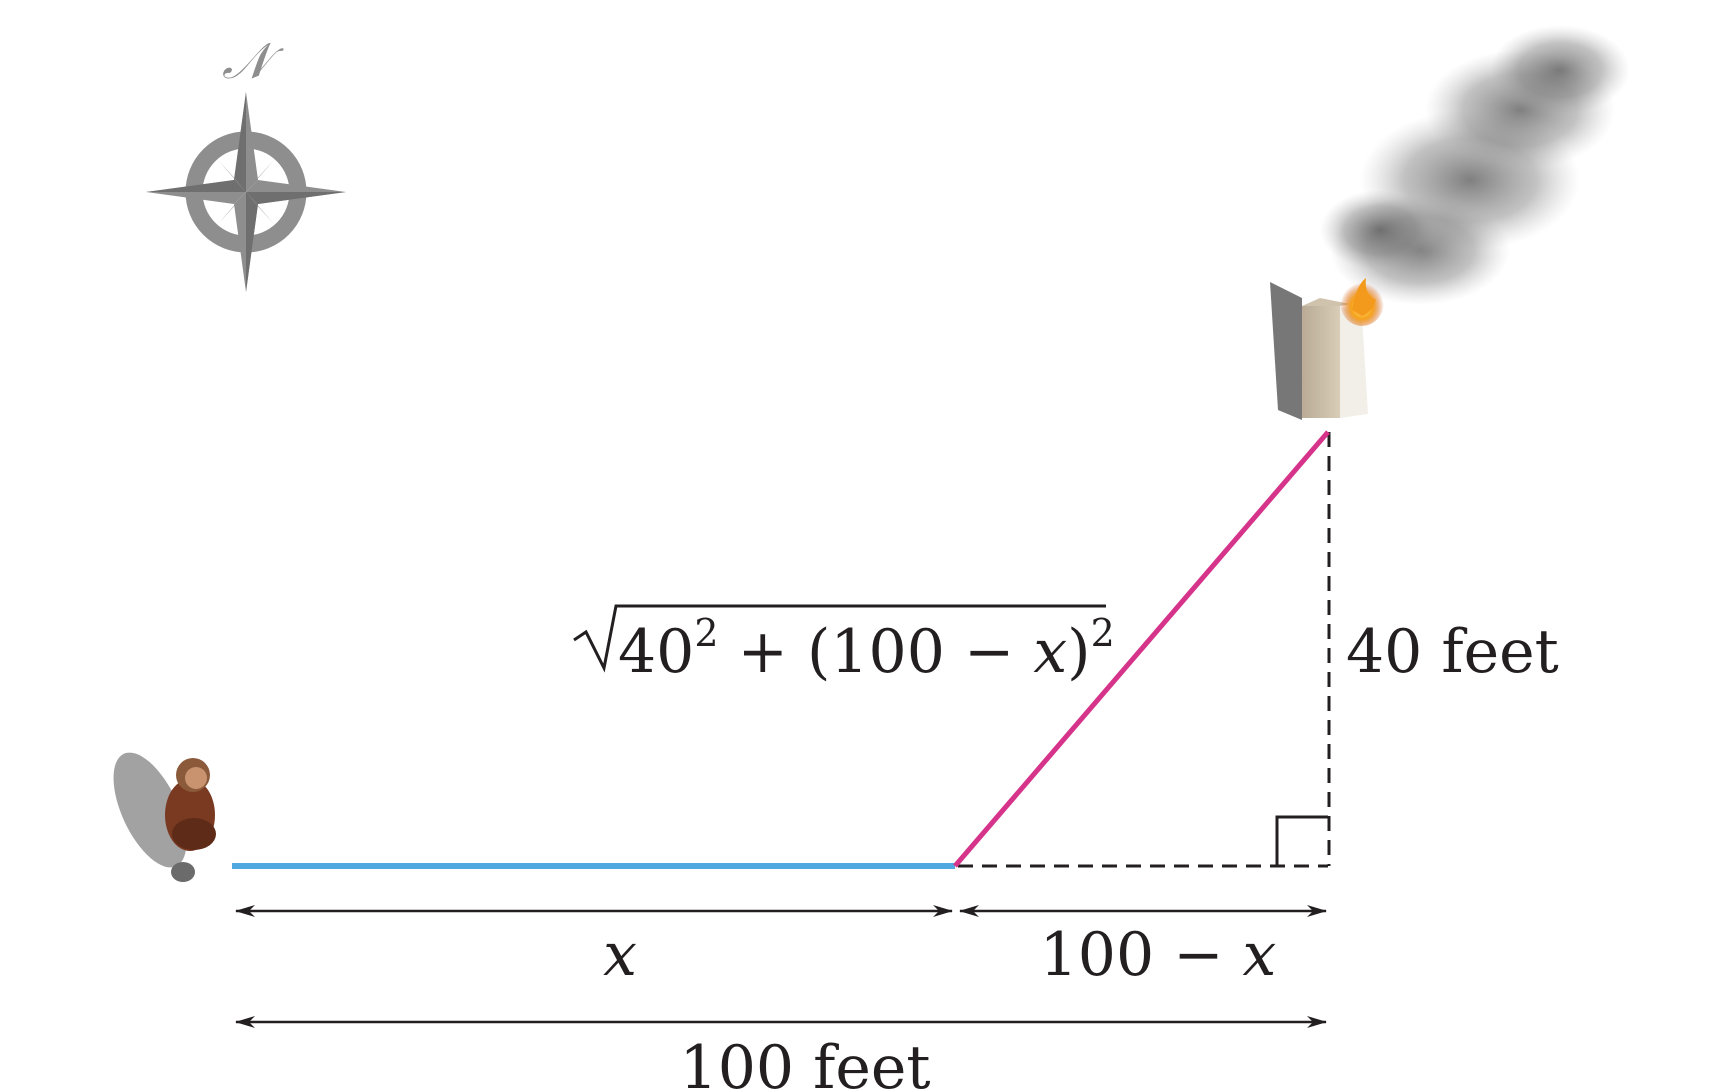 This screenshot has height=1092, width=1728. What do you see at coordinates (1078, 652) in the screenshot?
I see `hypotenuse-close: )` at bounding box center [1078, 652].